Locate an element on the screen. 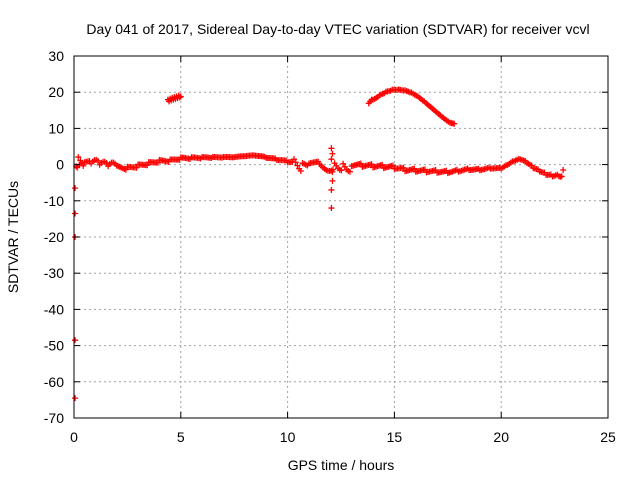 The width and height of the screenshot is (640, 480). y-tick-label: -30 is located at coordinates (54, 273).